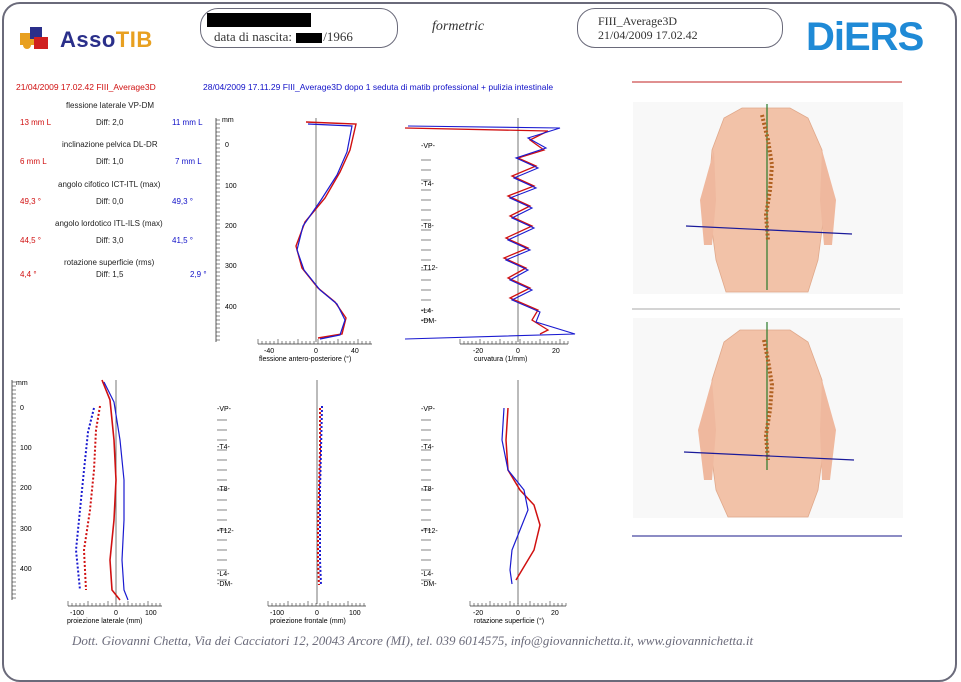  Describe the element at coordinates (36, 40) in the screenshot. I see `puzzle-logo-icon` at that location.